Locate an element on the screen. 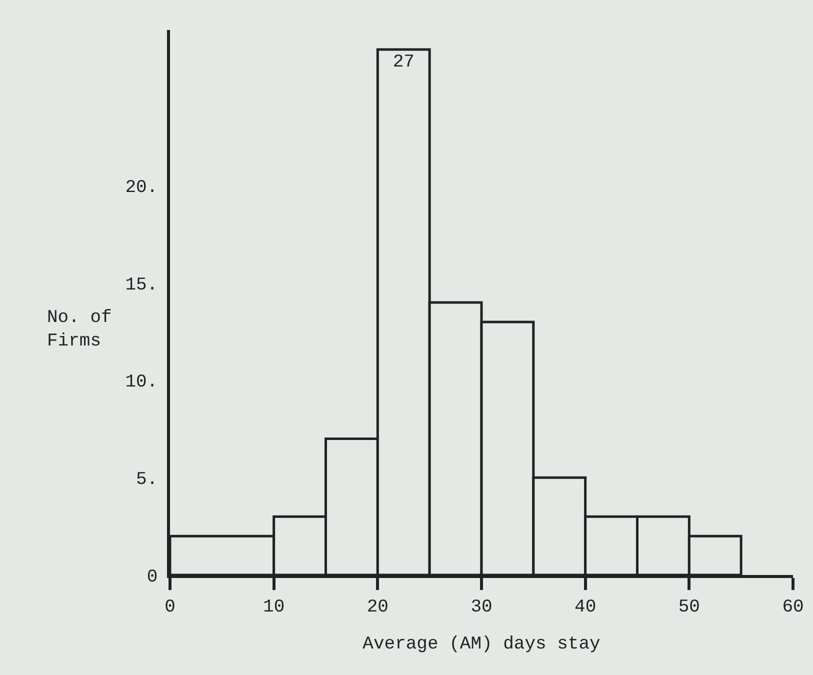 The width and height of the screenshot is (813, 675). y-axis-title: No. of Firms is located at coordinates (79, 330).